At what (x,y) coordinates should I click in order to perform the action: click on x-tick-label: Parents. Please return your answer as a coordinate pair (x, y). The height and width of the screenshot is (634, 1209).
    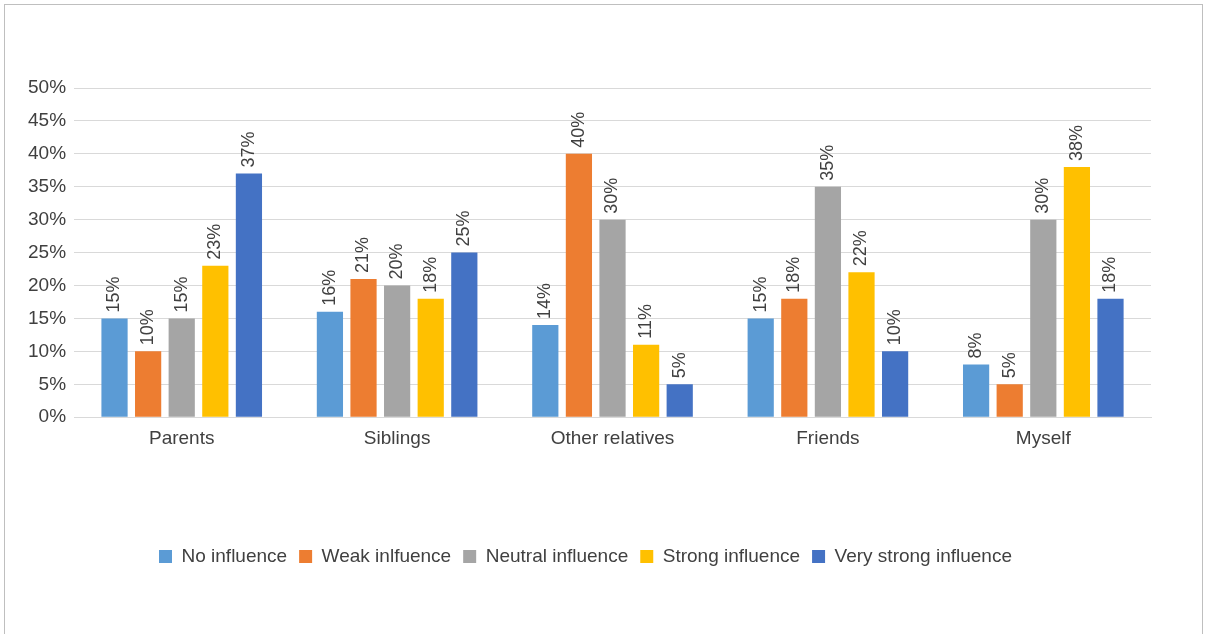
    Looking at the image, I should click on (181, 437).